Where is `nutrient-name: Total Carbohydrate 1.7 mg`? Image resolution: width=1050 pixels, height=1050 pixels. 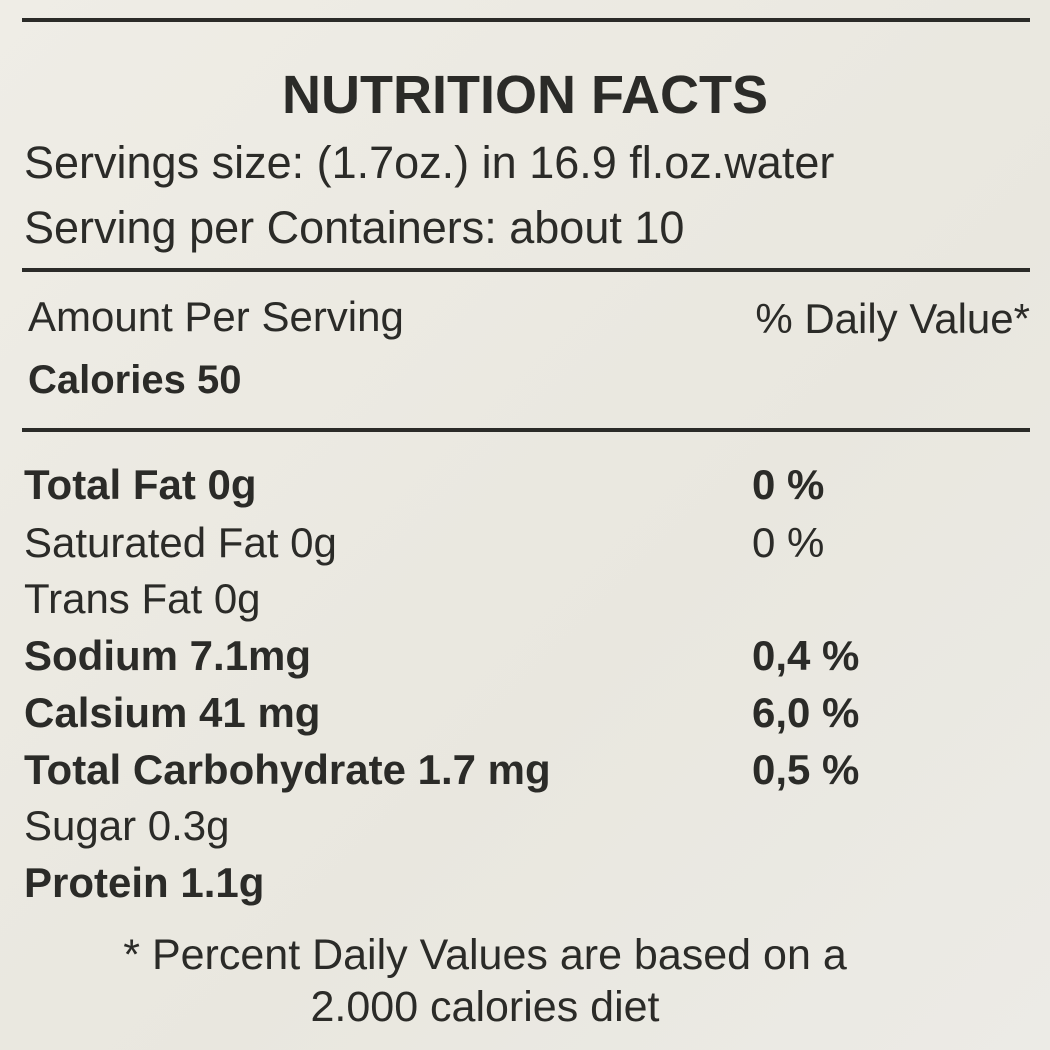
nutrient-name: Total Carbohydrate 1.7 mg is located at coordinates (287, 769).